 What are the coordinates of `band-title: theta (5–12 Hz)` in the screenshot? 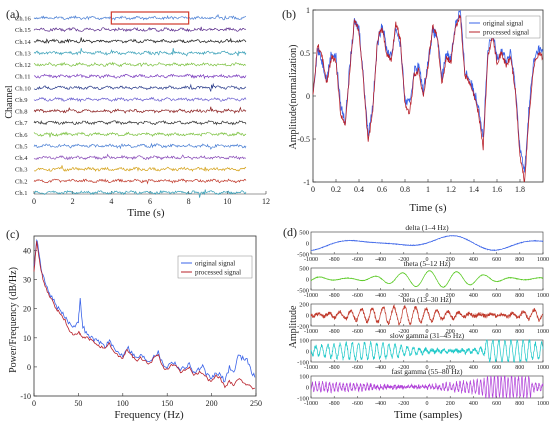 It's located at (427, 263).